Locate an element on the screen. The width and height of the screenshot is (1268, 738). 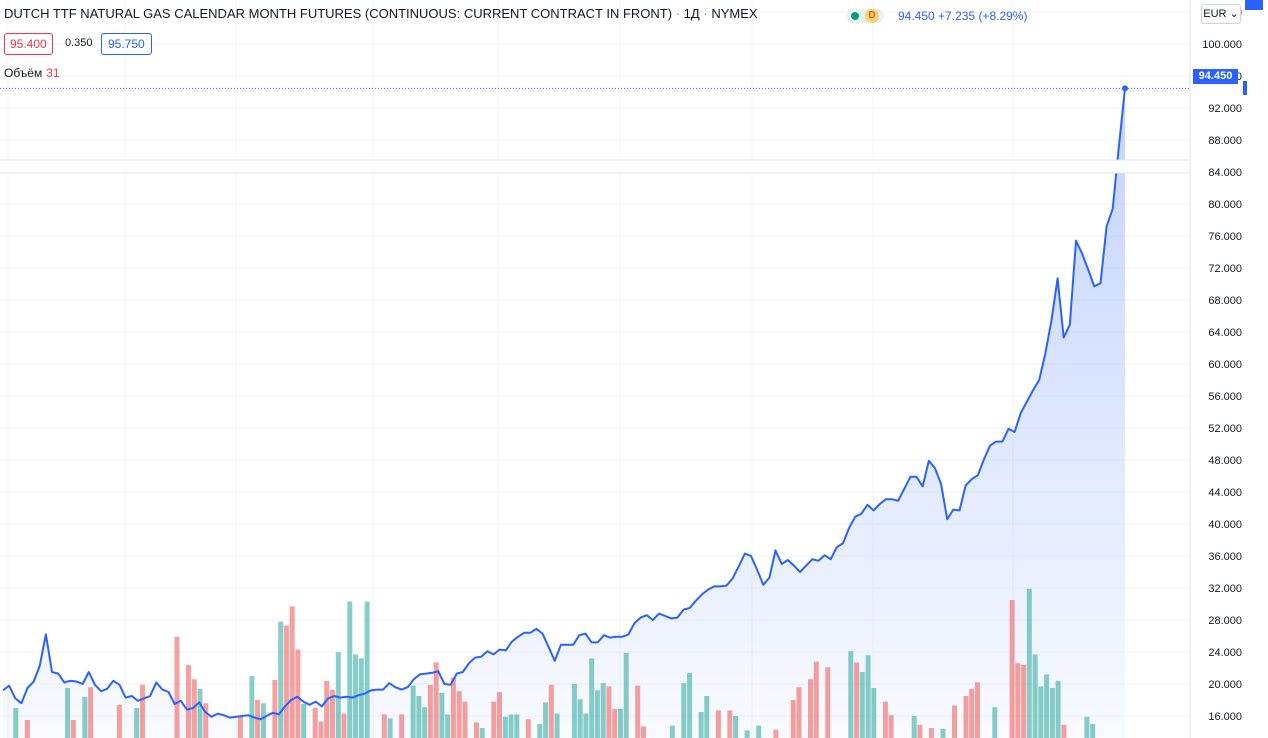
price-axis-tick-label: 92.000 is located at coordinates (1225, 109).